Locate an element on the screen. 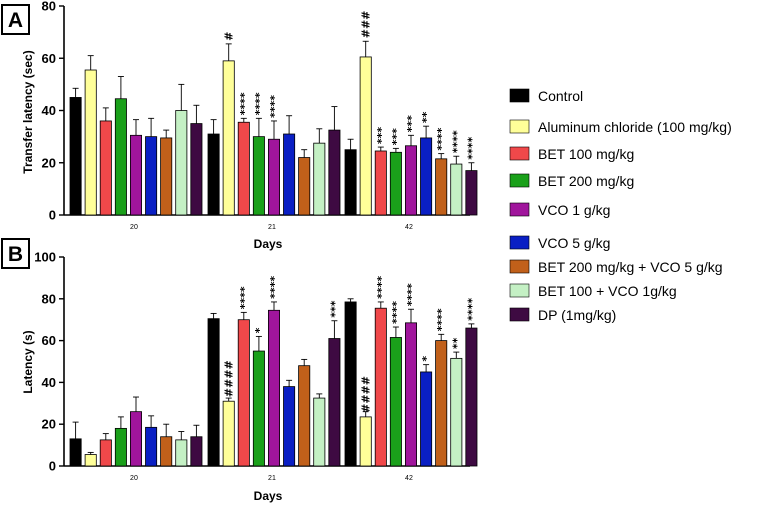 The height and width of the screenshot is (506, 764). significance-label: ### is located at coordinates (366, 25).